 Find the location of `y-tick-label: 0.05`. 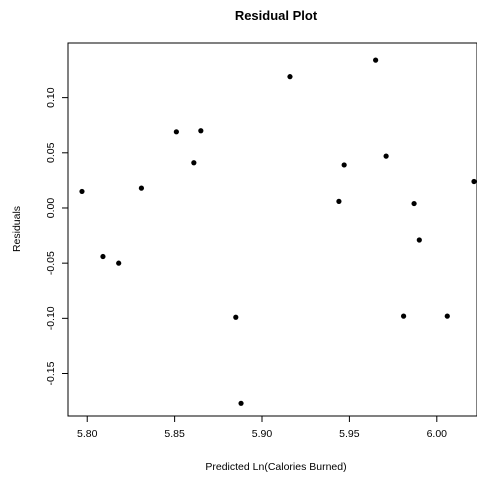

y-tick-label: 0.05 is located at coordinates (51, 152).